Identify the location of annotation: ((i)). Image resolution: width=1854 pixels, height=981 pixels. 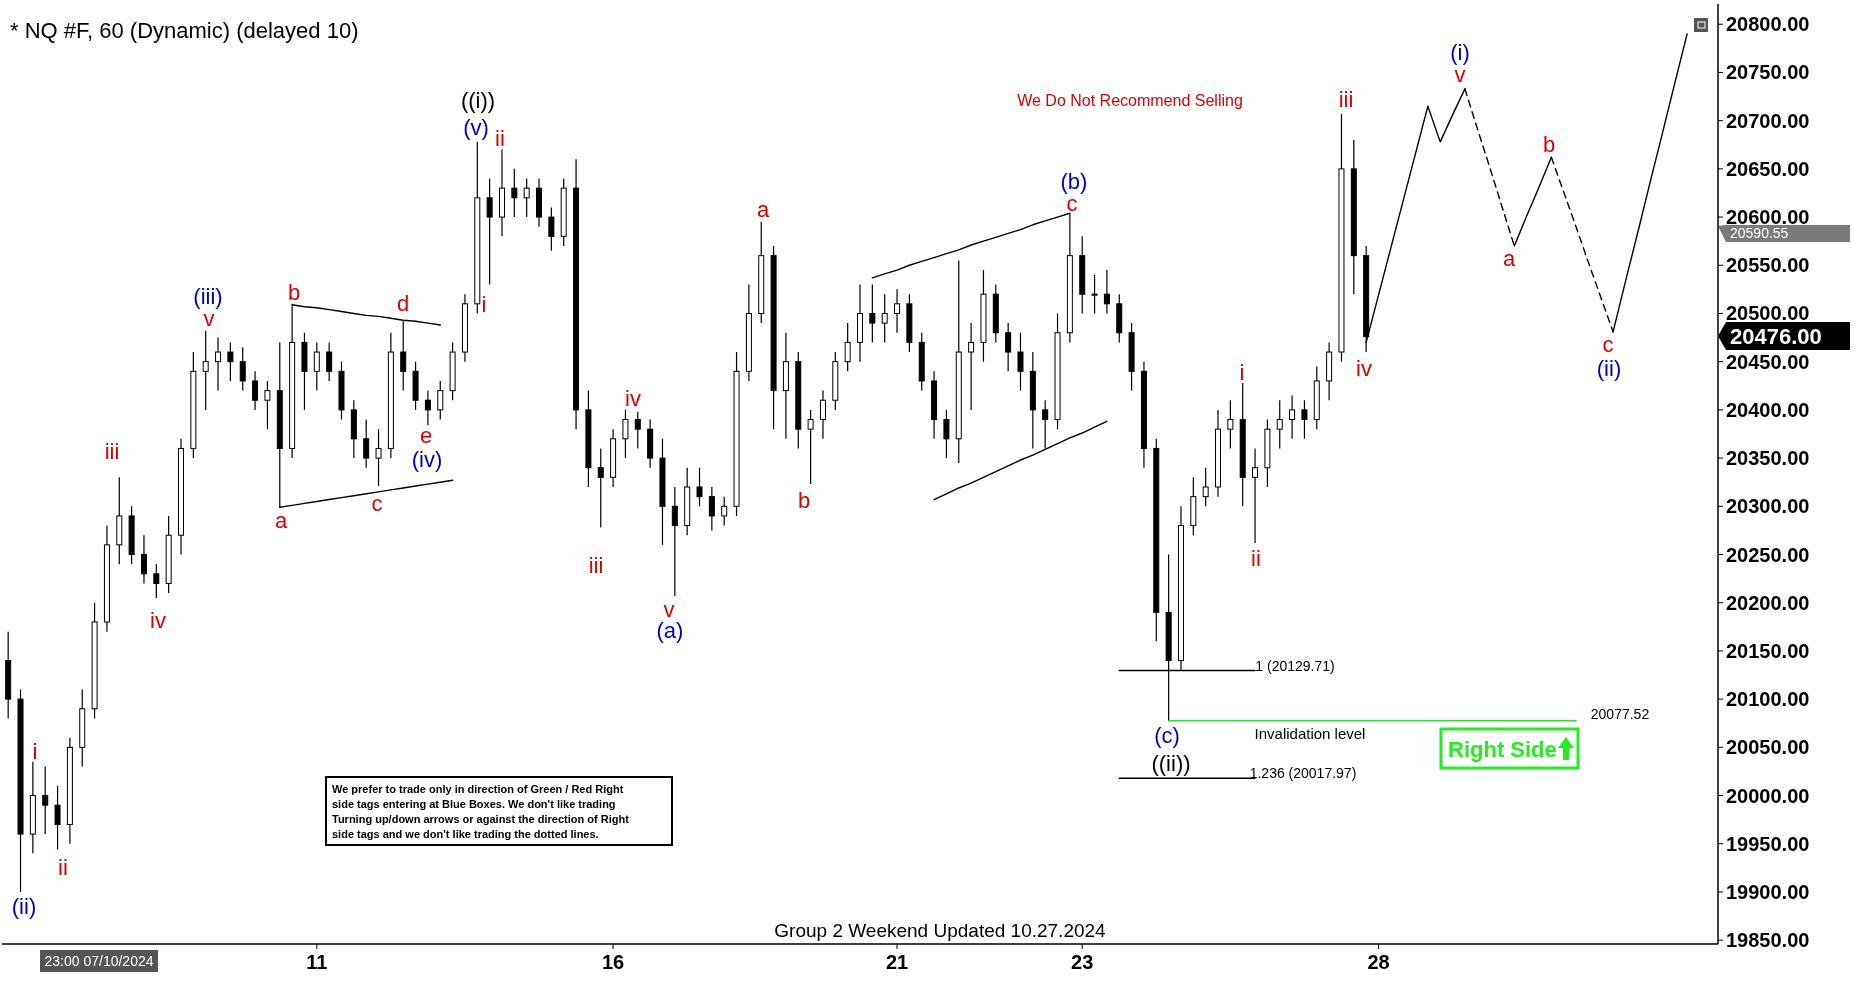
(478, 100).